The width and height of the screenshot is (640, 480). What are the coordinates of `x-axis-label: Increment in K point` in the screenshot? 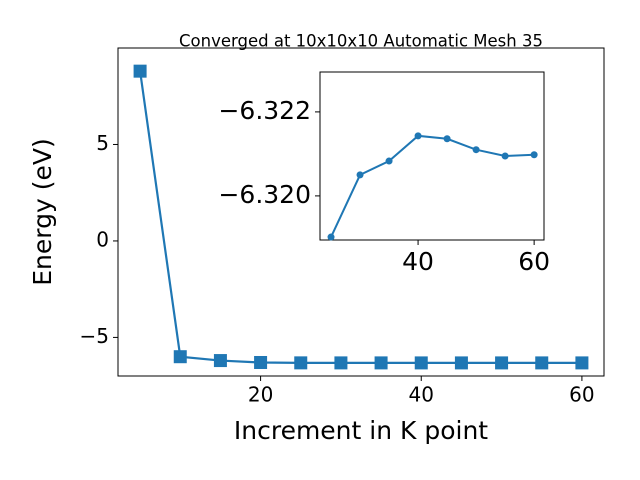 It's located at (361, 430).